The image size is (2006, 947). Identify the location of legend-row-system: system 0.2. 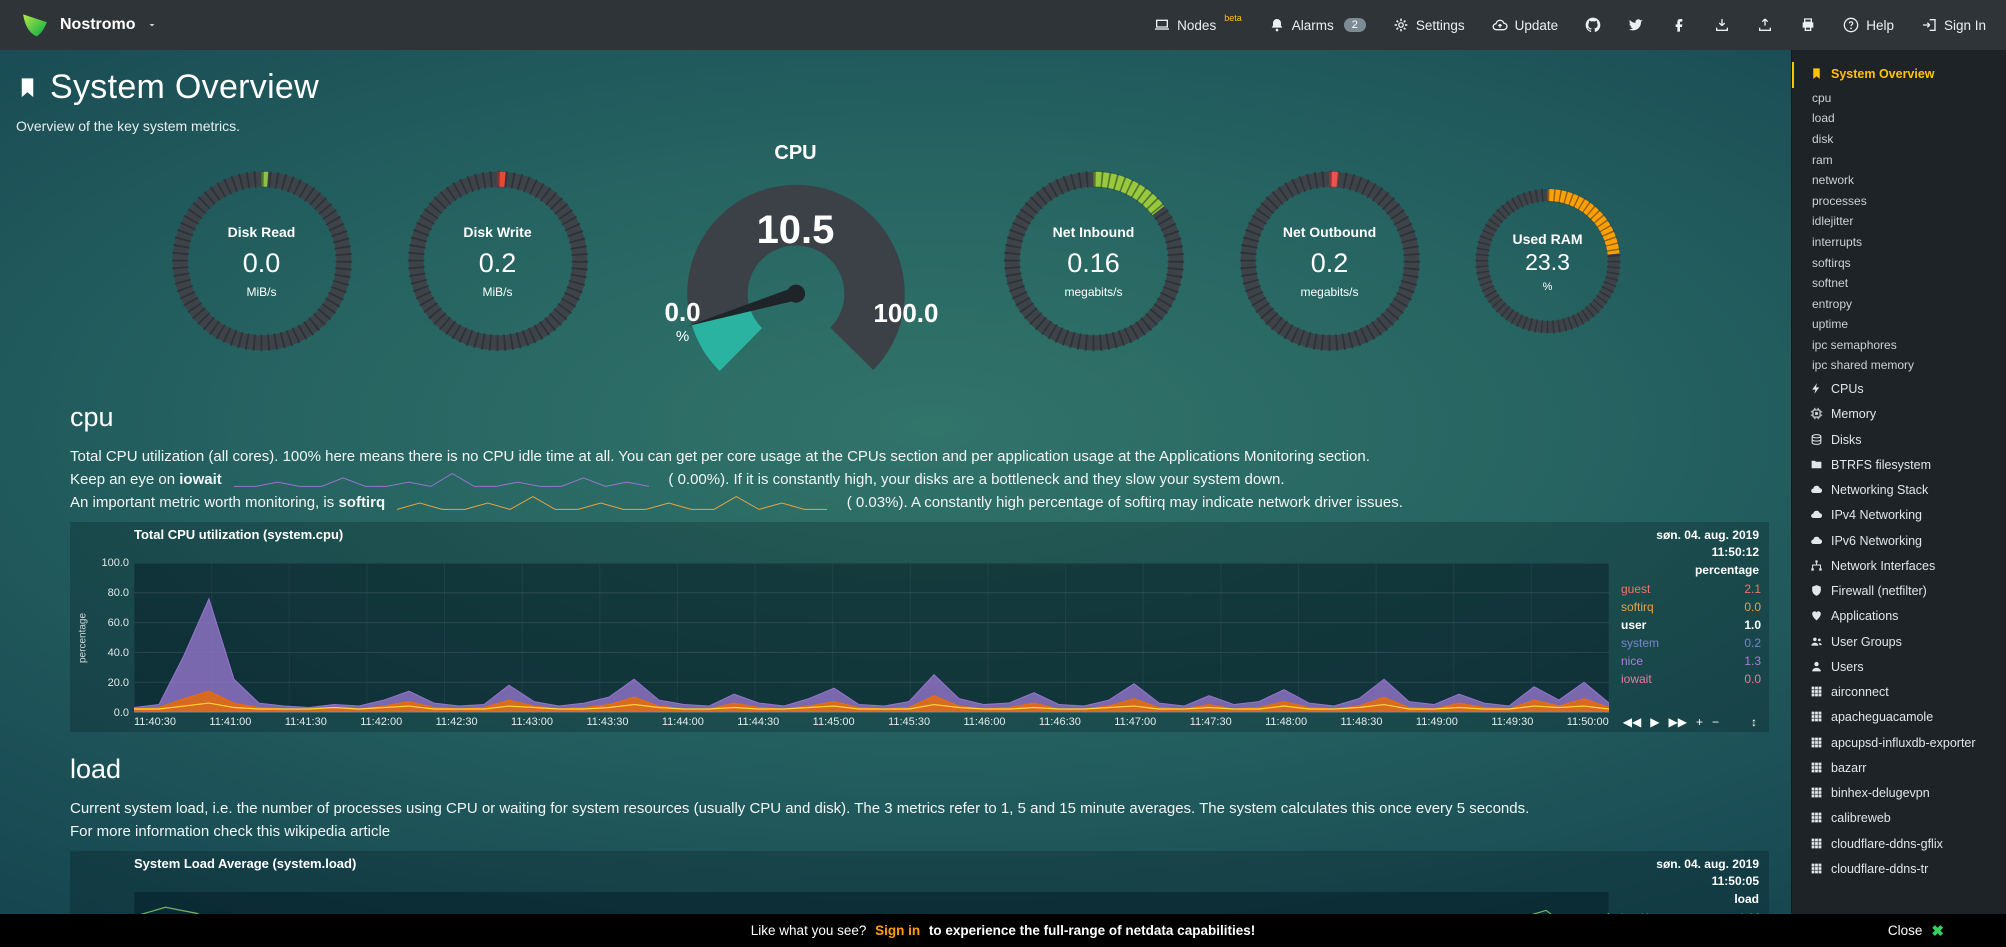
(1691, 642).